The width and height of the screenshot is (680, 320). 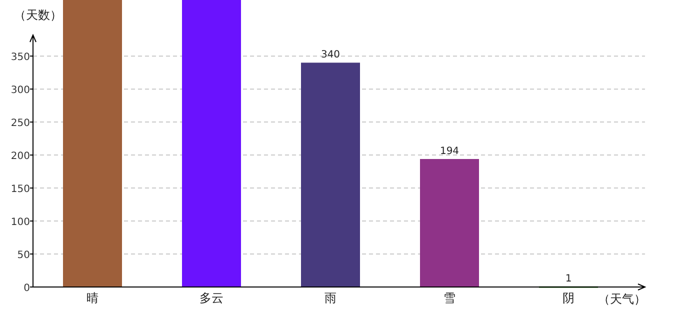 What do you see at coordinates (23, 256) in the screenshot?
I see `y-tick-label: 50` at bounding box center [23, 256].